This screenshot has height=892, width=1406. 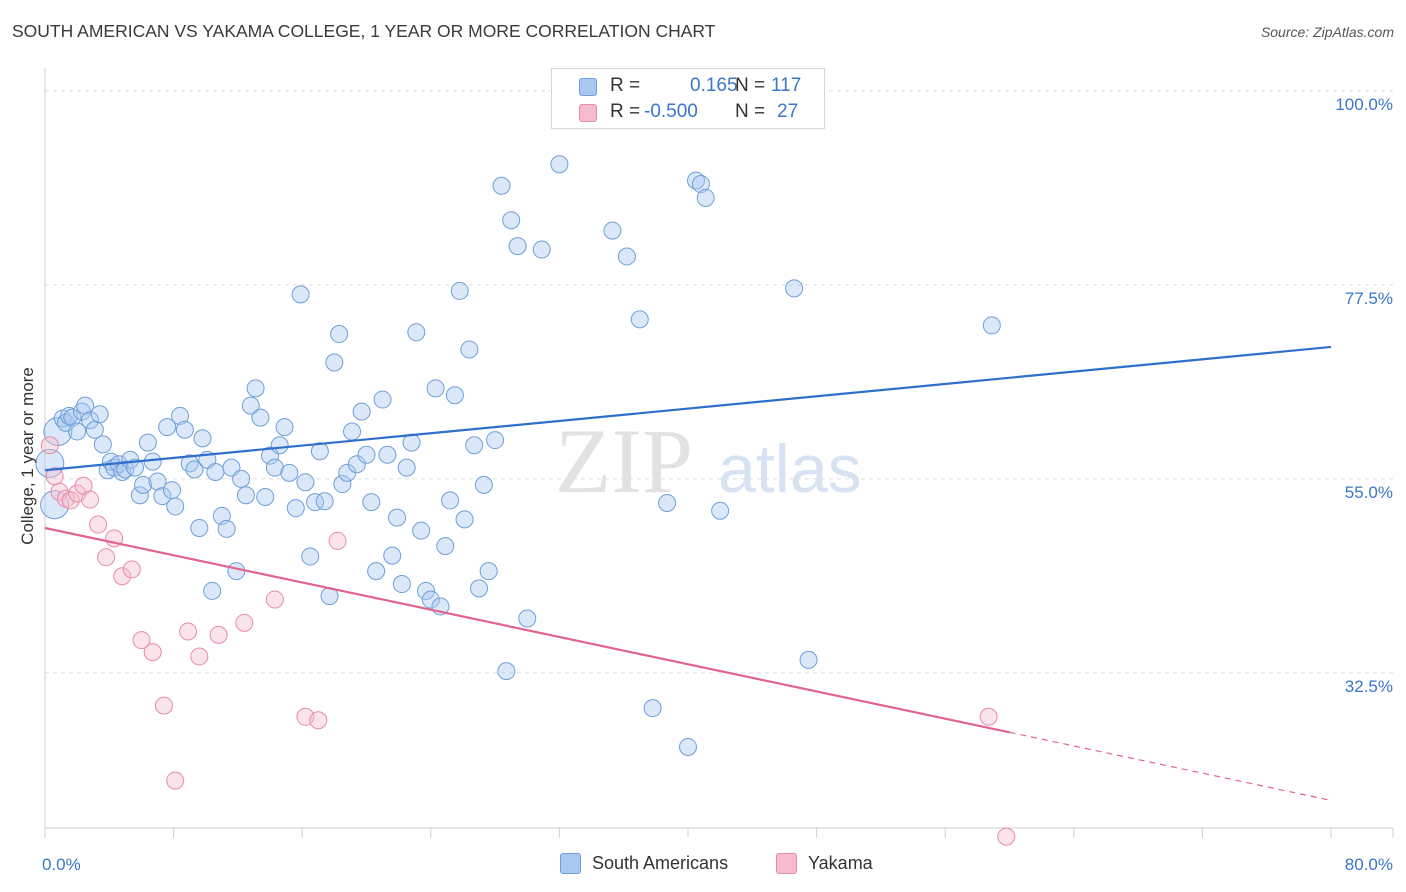 What do you see at coordinates (714, 85) in the screenshot?
I see `legend-r-value: 0.165` at bounding box center [714, 85].